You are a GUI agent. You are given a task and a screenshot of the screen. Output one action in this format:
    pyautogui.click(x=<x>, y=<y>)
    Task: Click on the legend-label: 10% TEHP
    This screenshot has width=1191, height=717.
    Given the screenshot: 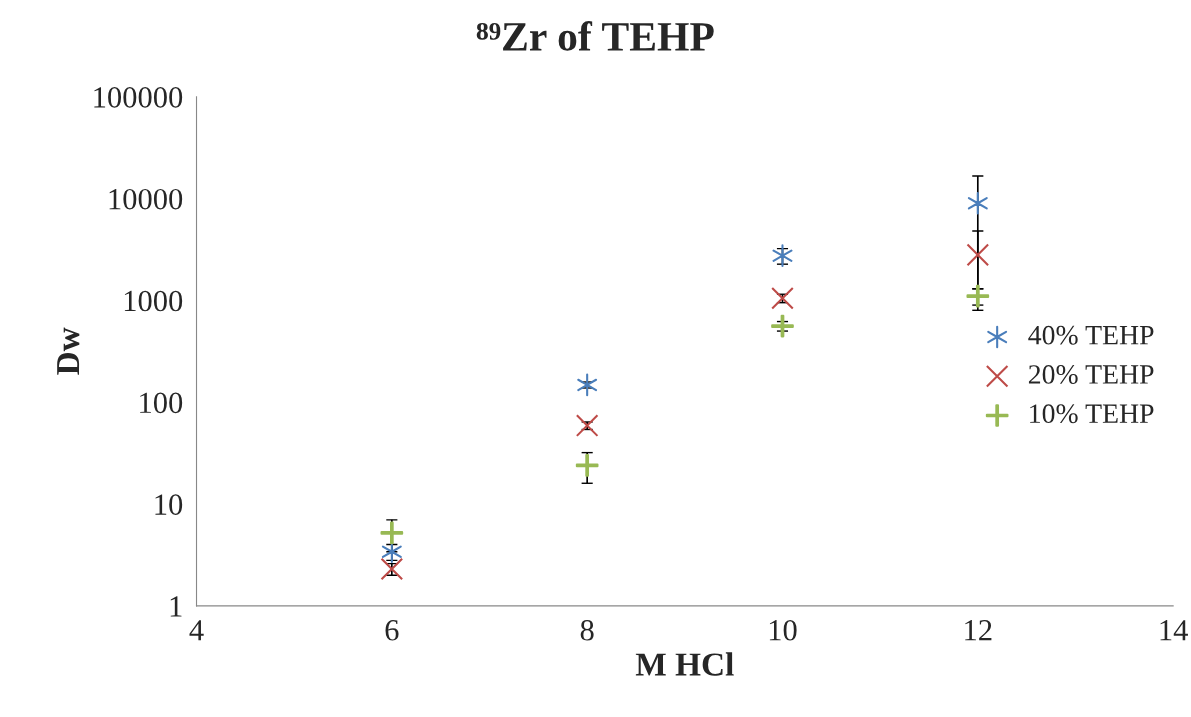 What is the action you would take?
    pyautogui.click(x=1092, y=414)
    